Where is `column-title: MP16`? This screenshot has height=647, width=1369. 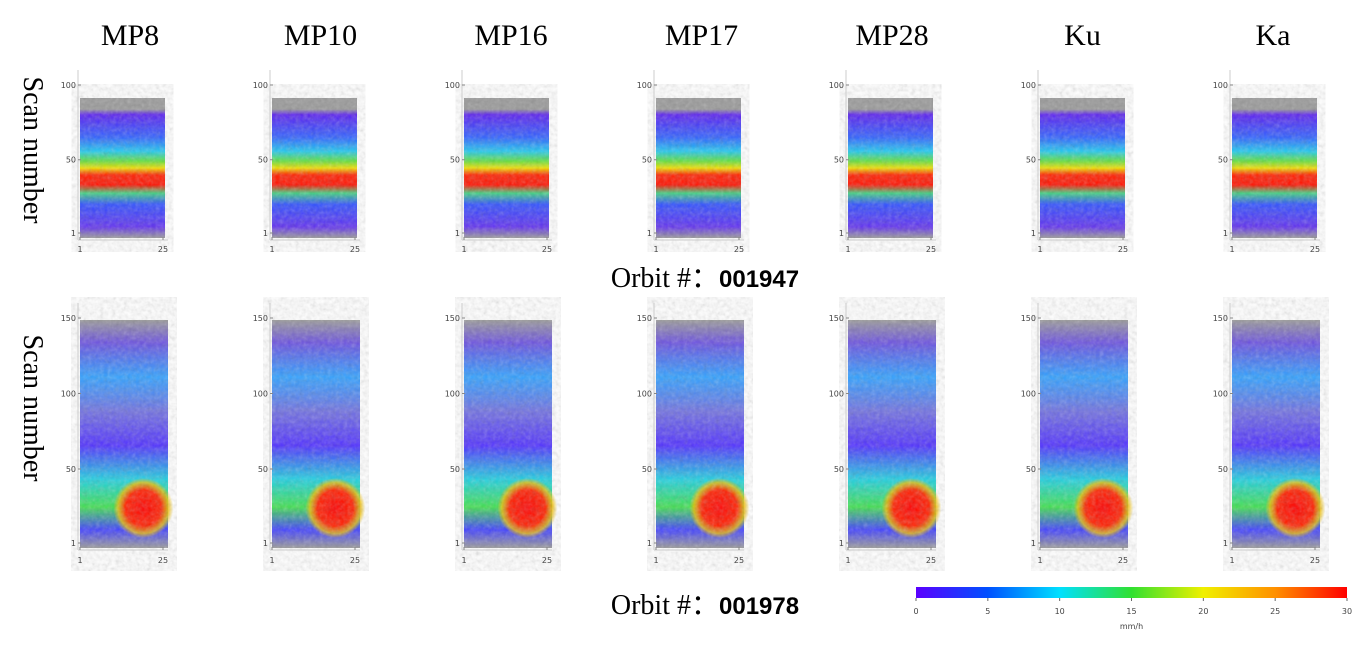
column-title: MP16 is located at coordinates (510, 35).